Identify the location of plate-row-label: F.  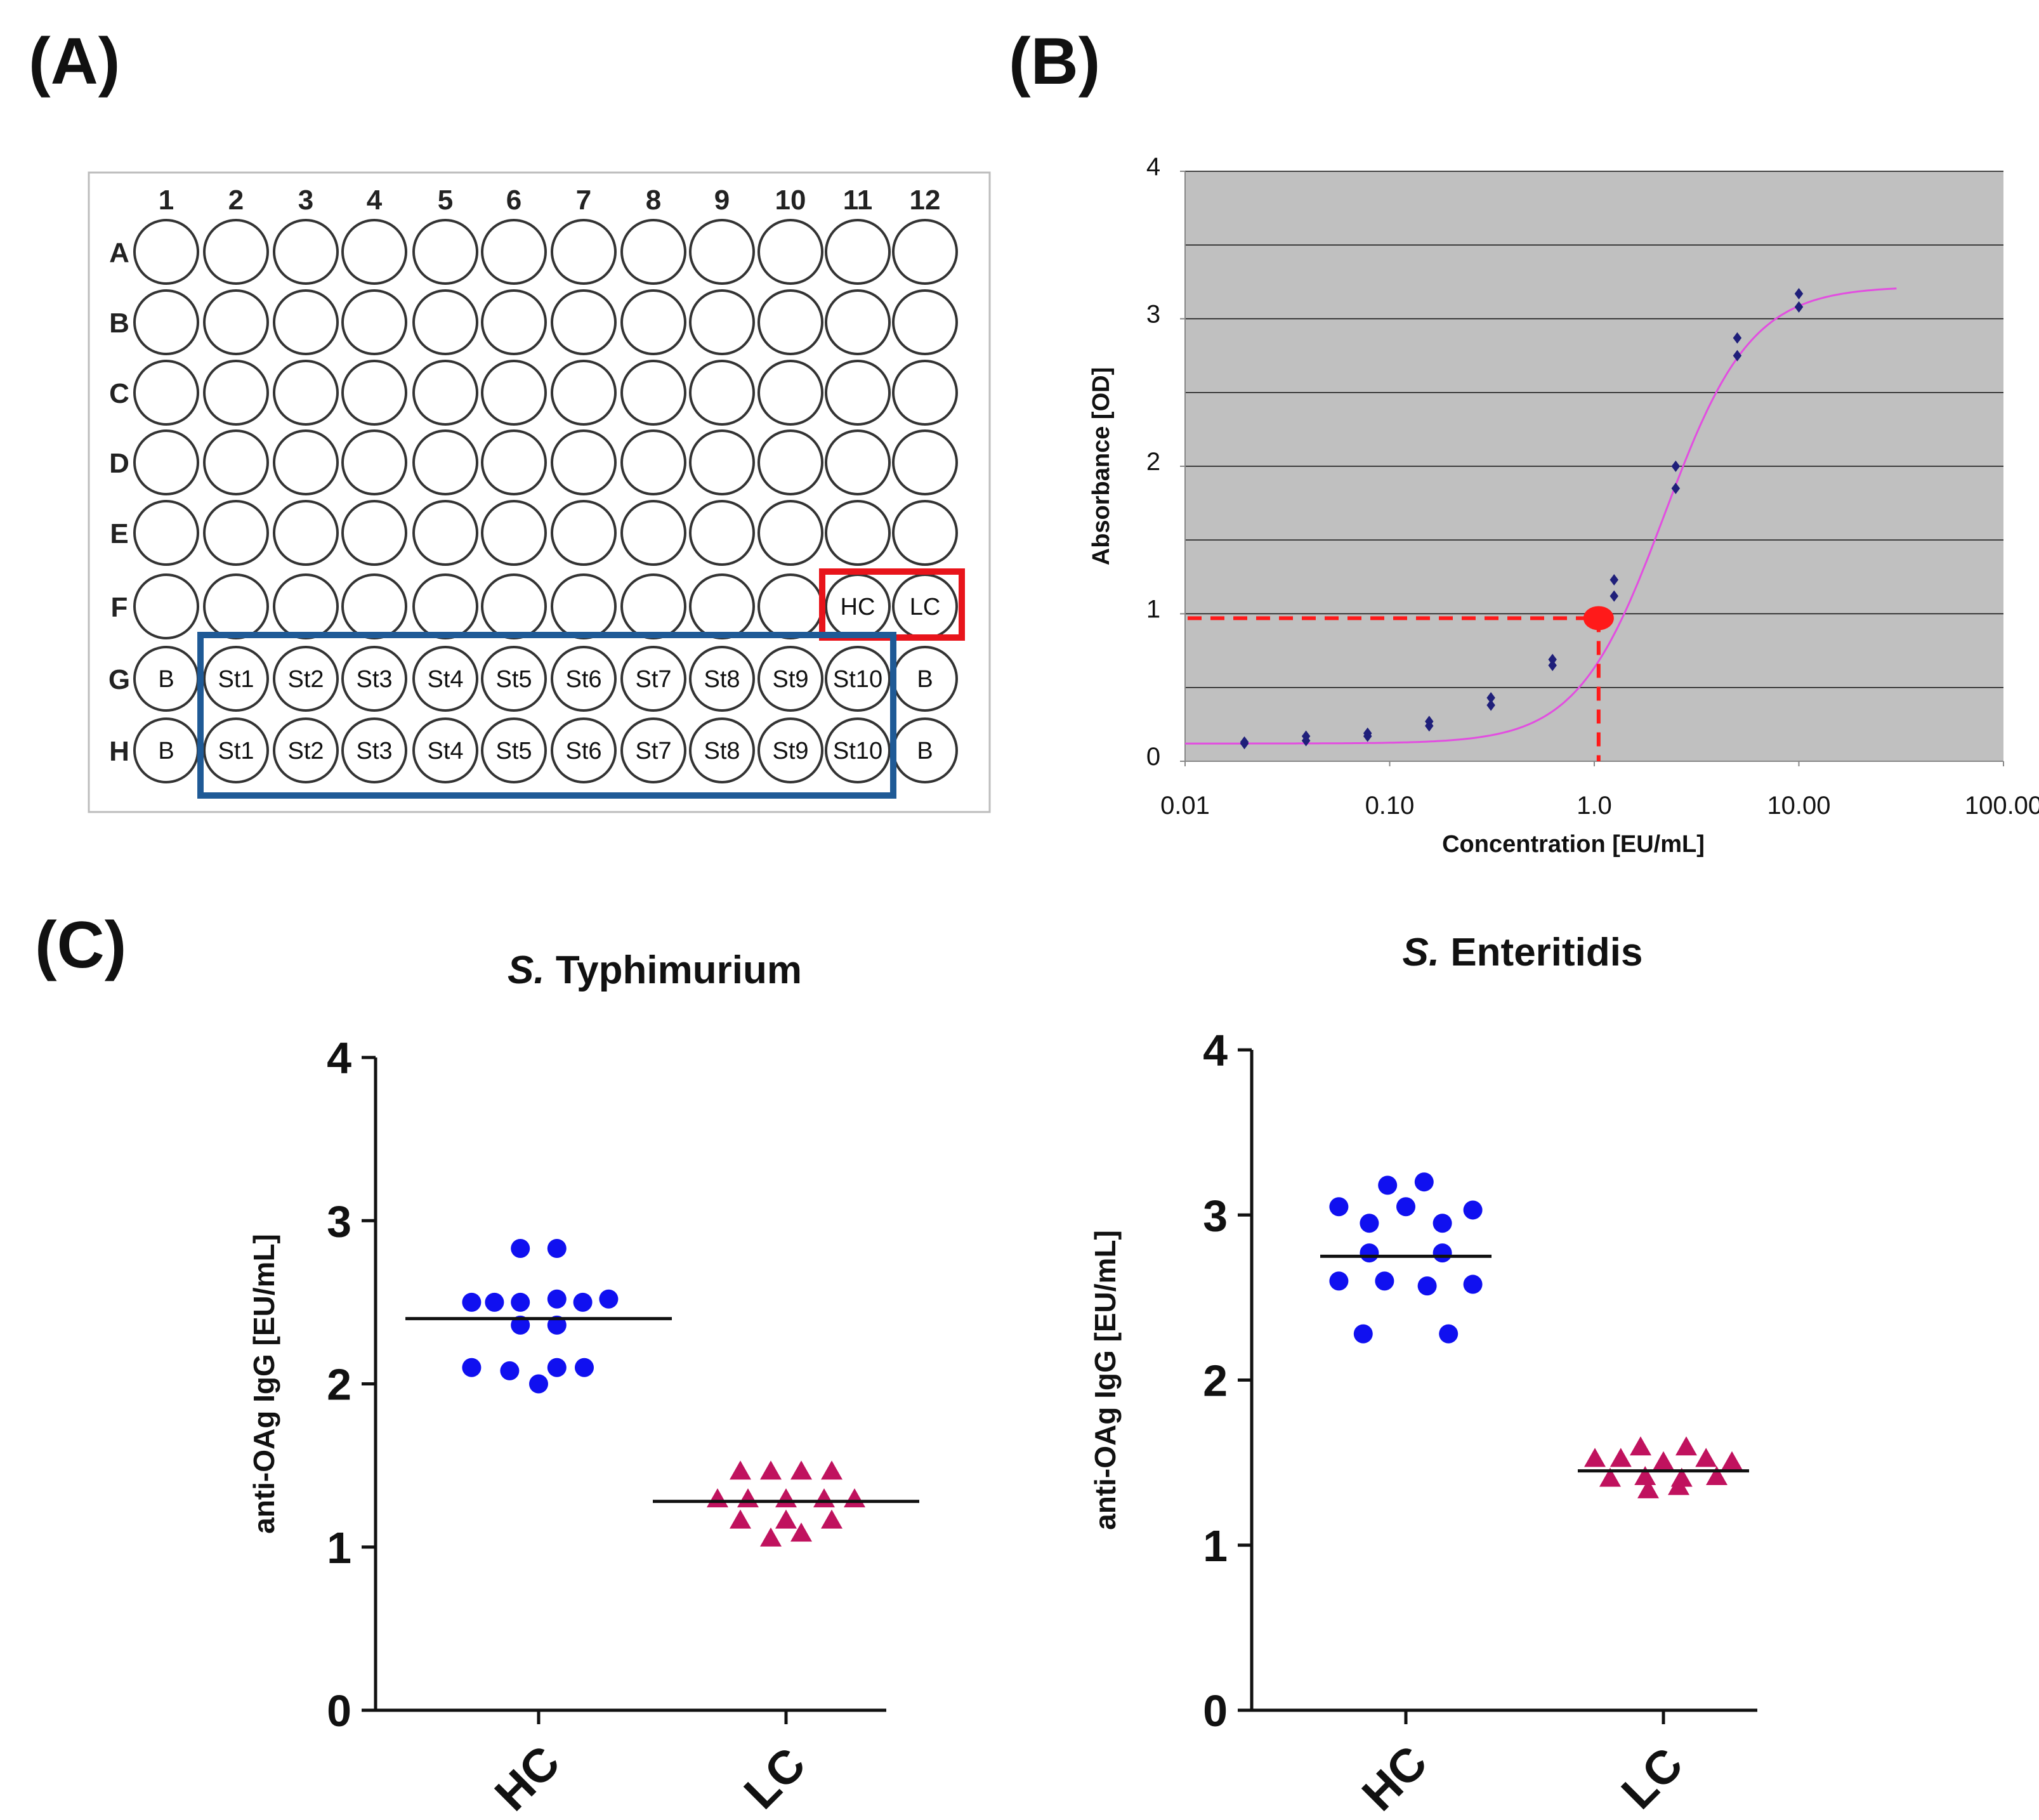
(119, 607).